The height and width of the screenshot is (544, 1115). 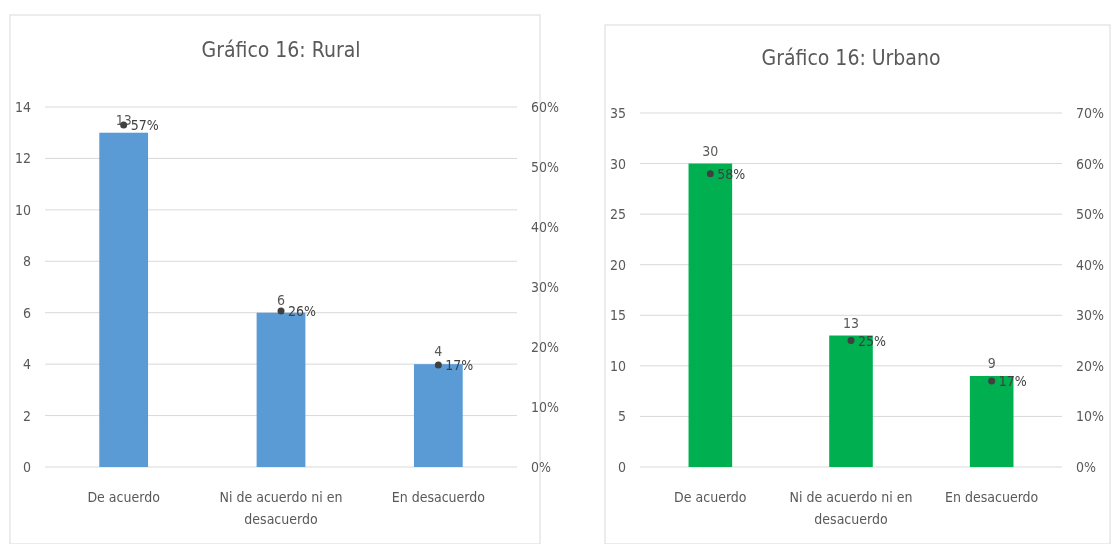 I want to click on y-tick-label: 2, so click(x=26, y=415).